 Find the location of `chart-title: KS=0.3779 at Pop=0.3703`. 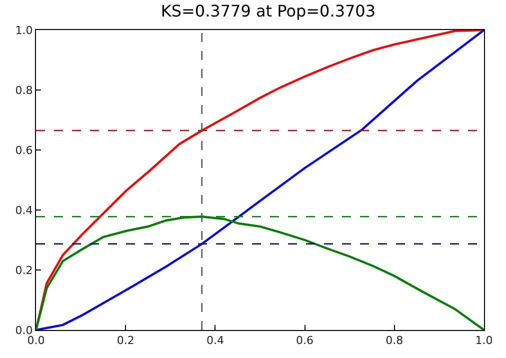

chart-title: KS=0.3779 at Pop=0.3703 is located at coordinates (268, 11).